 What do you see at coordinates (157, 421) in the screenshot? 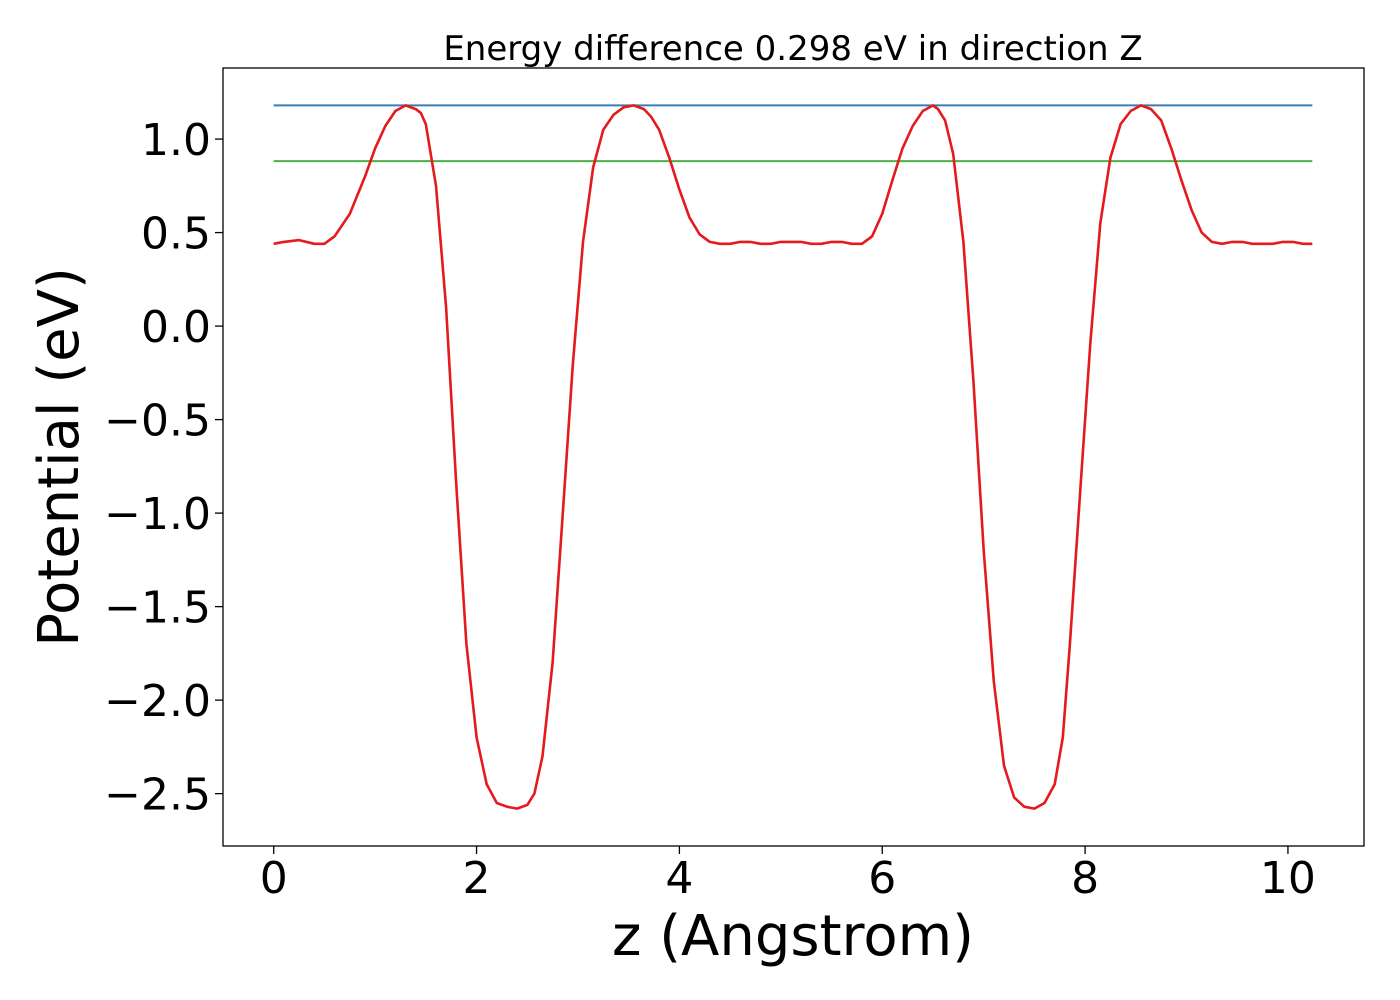
I see `y-tick-label: −0.5` at bounding box center [157, 421].